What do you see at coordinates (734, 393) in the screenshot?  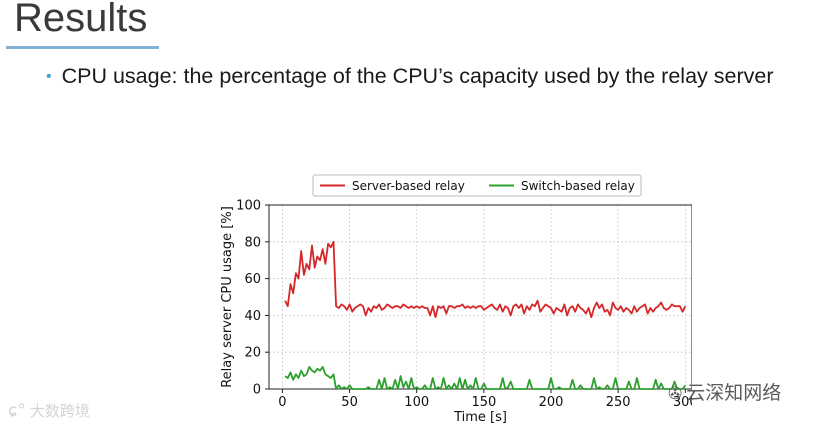 I see `watermark-right-text: 云深知网络` at bounding box center [734, 393].